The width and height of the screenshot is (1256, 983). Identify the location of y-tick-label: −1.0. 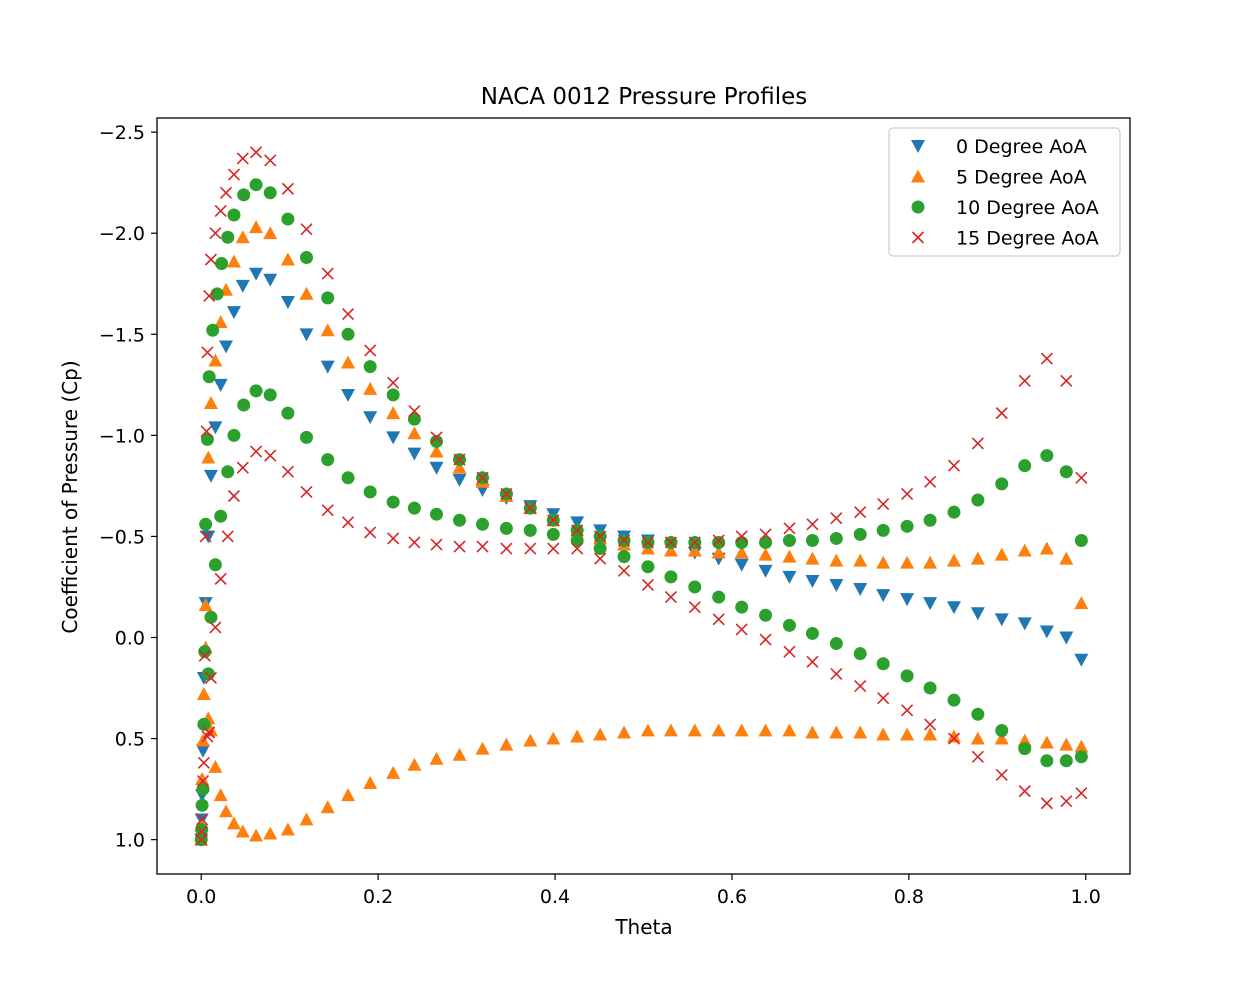
(122, 436).